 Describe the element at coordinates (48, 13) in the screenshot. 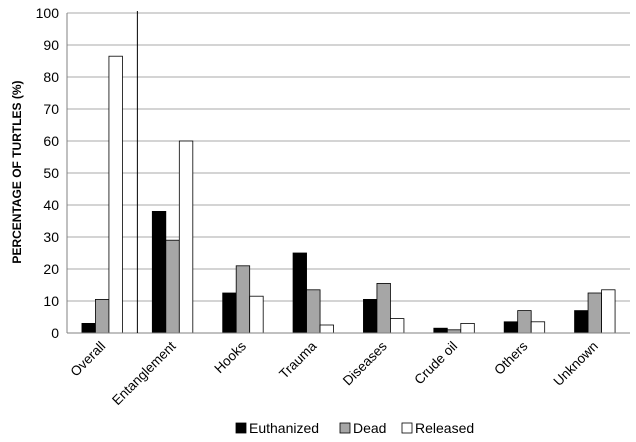

I see `y-tick-label: 100` at that location.